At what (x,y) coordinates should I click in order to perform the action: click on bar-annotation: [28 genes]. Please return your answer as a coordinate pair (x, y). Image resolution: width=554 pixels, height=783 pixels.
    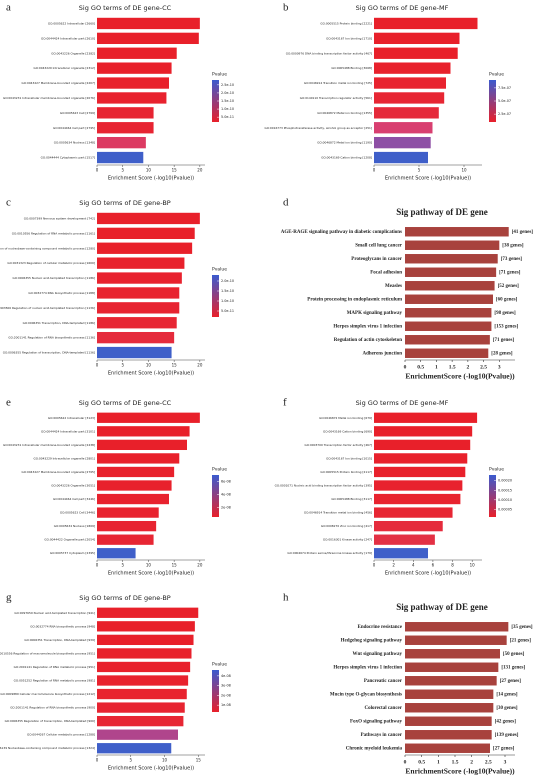
    Looking at the image, I should click on (502, 353).